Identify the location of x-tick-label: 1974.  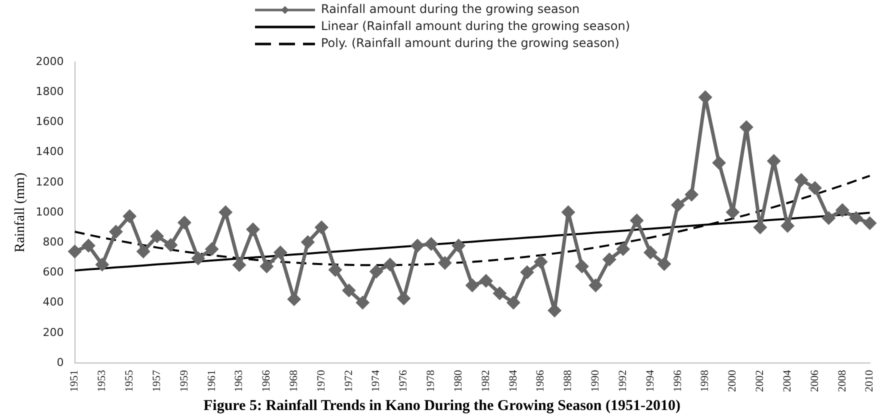
(376, 381).